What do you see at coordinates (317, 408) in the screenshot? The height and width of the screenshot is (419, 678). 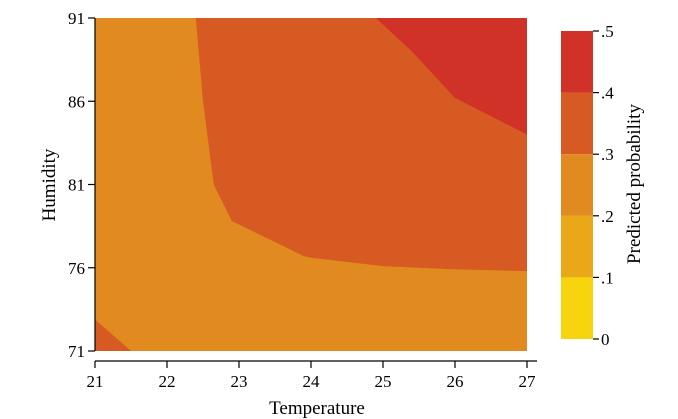 I see `x-axis-title: Temperature` at bounding box center [317, 408].